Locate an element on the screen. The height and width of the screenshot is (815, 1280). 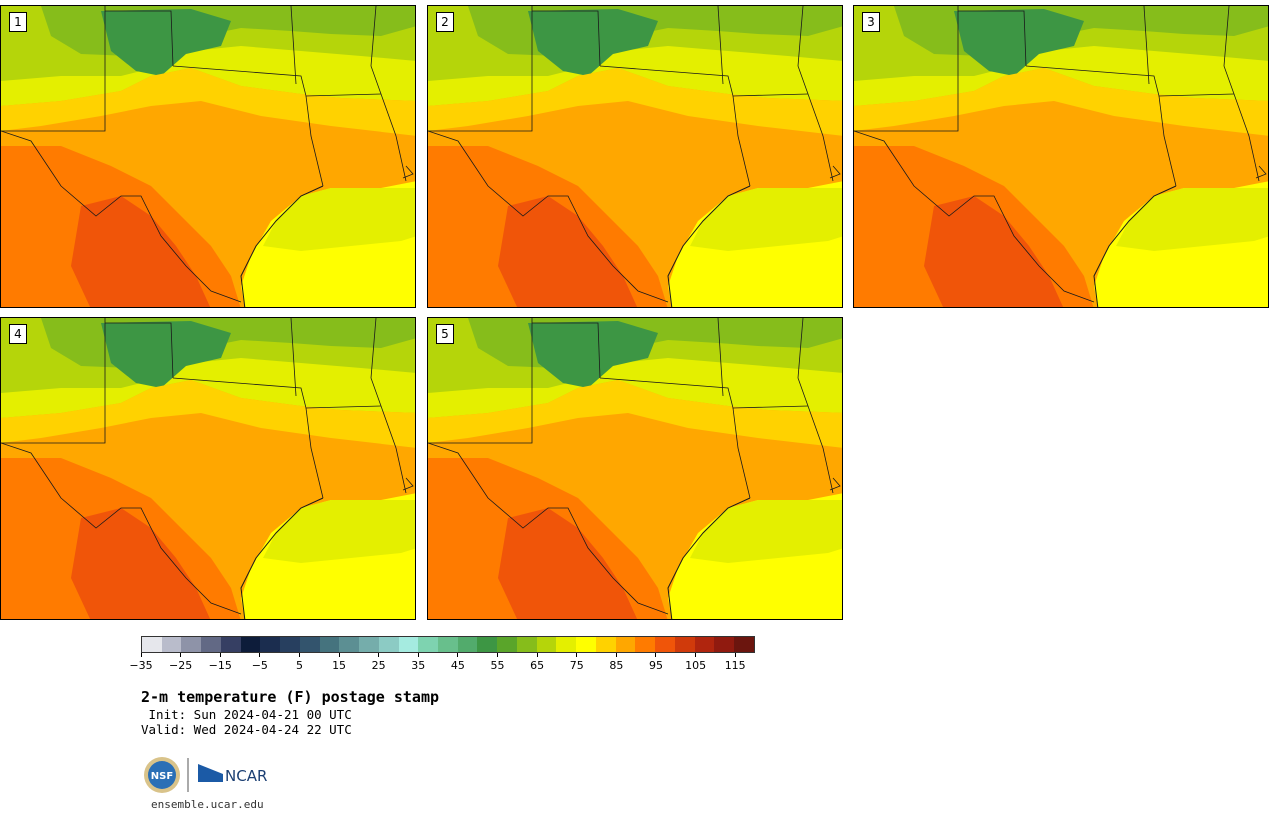
colorbar-tick-labels: −35 −25 −15 −5 5 15 25 35 45 55 65 75 85 95 105 115 is located at coordinates (442, 663).